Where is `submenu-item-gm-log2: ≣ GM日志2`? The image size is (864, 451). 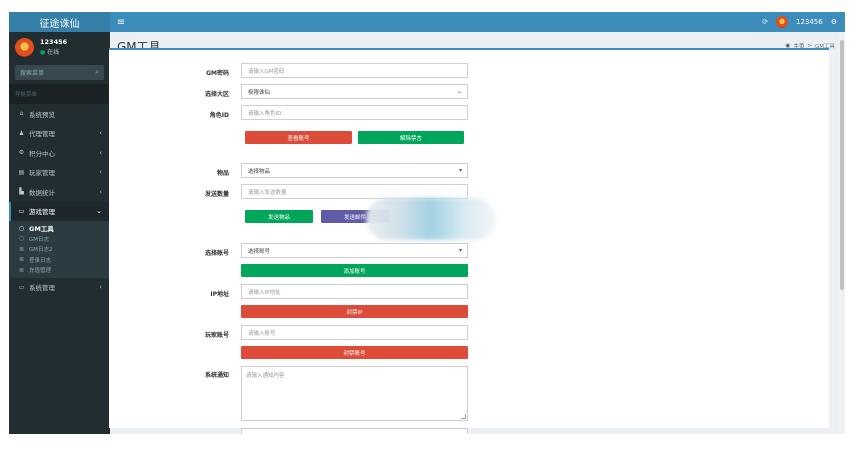
submenu-item-gm-log2: ≣ GM日志2 is located at coordinates (59, 249).